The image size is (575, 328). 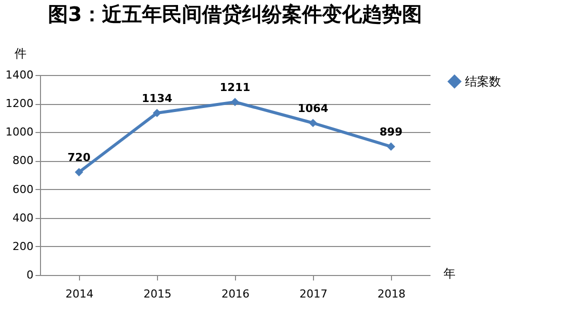 What do you see at coordinates (20, 132) in the screenshot?
I see `y-tick-label: 1000` at bounding box center [20, 132].